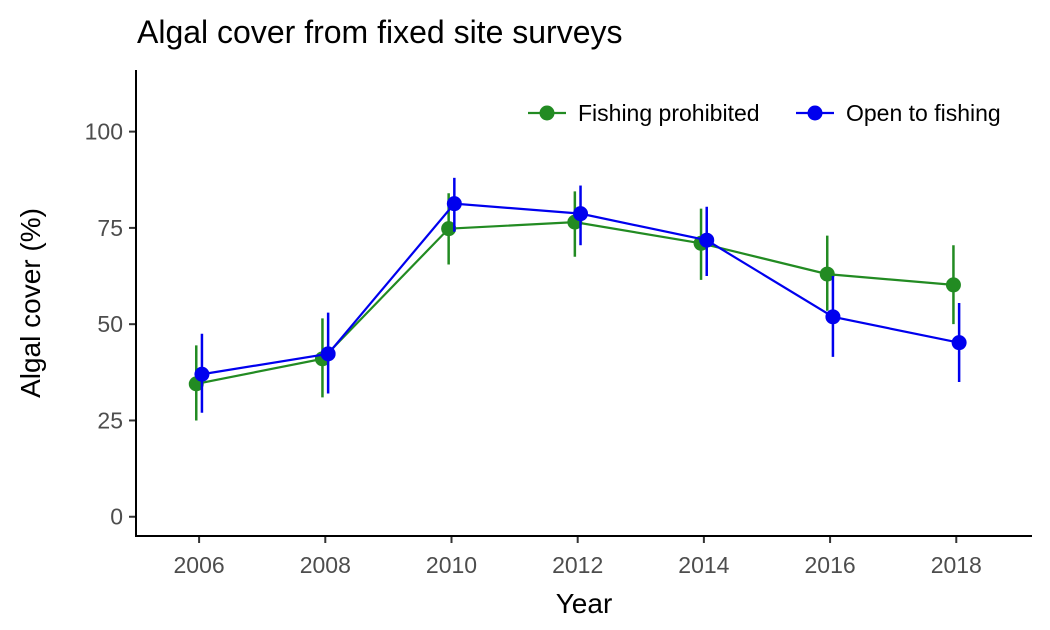 This screenshot has width=1050, height=630. I want to click on y-tick-label: 0, so click(116, 517).